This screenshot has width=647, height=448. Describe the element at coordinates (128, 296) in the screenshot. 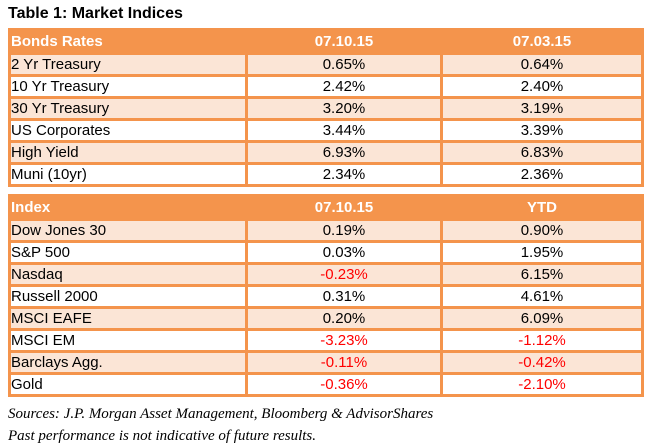

I see `row-label: Russell 2000` at that location.